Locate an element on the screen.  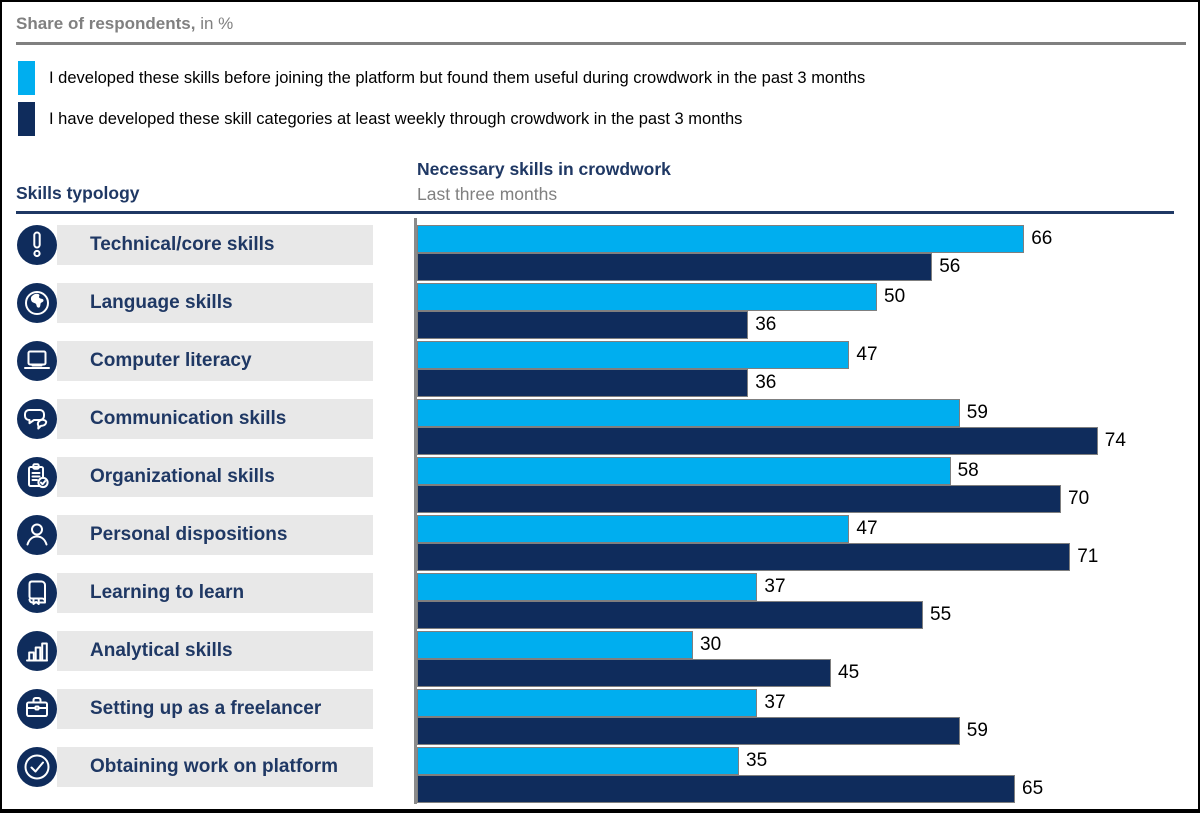
category-label: Technical/core skills is located at coordinates (182, 244).